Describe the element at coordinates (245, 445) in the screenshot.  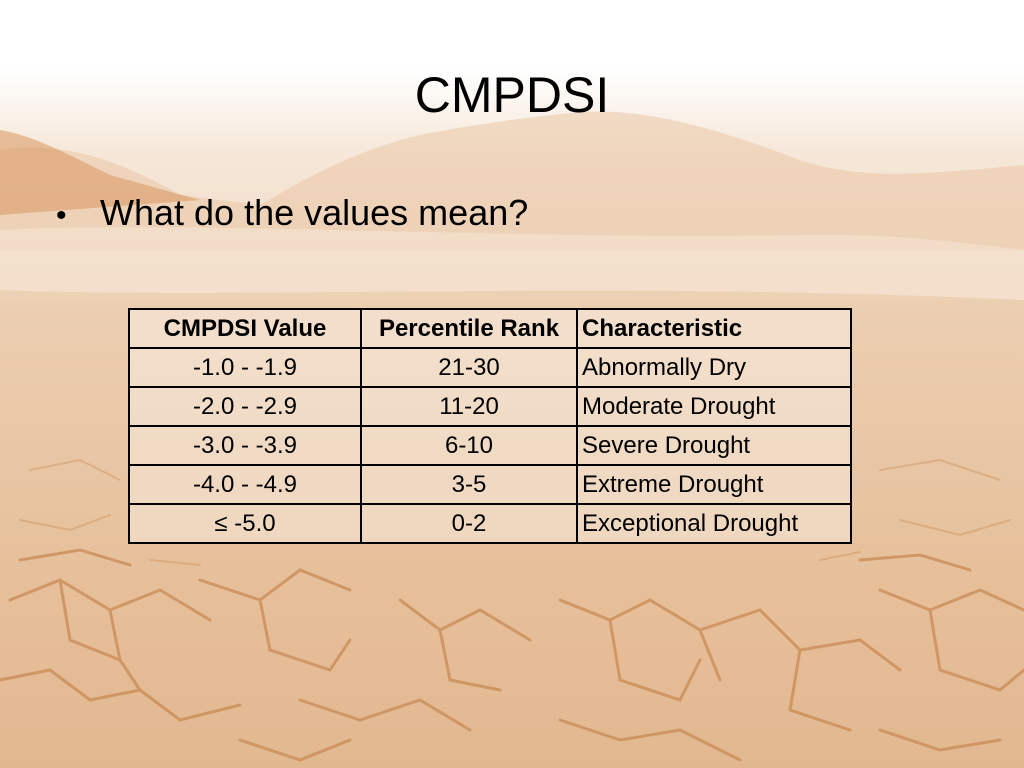
I see `cell-value: -3.0 - -3.9` at that location.